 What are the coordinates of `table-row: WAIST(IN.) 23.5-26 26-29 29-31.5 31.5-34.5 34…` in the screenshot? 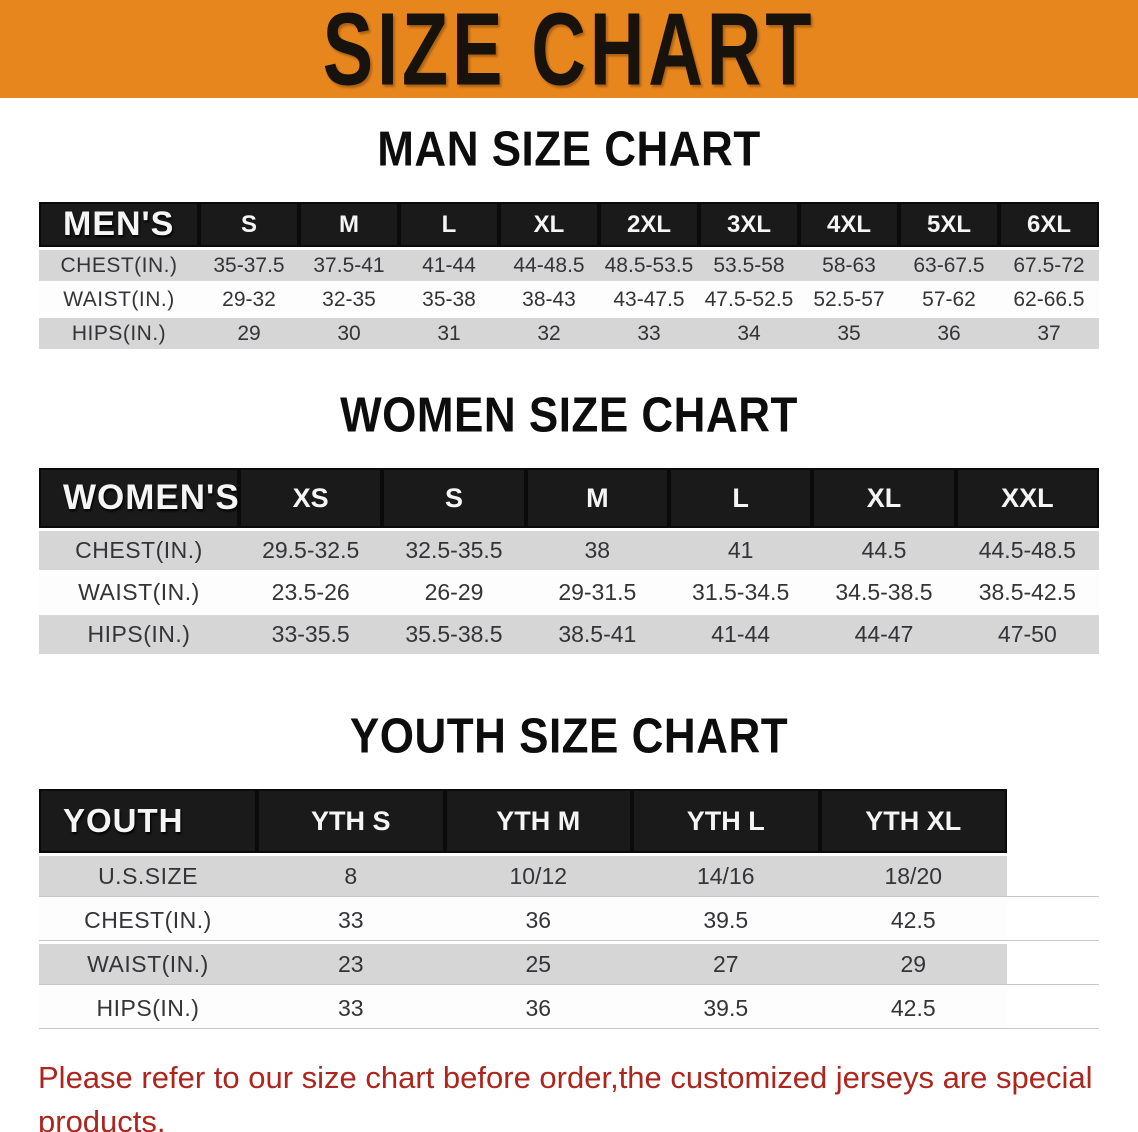 It's located at (569, 592).